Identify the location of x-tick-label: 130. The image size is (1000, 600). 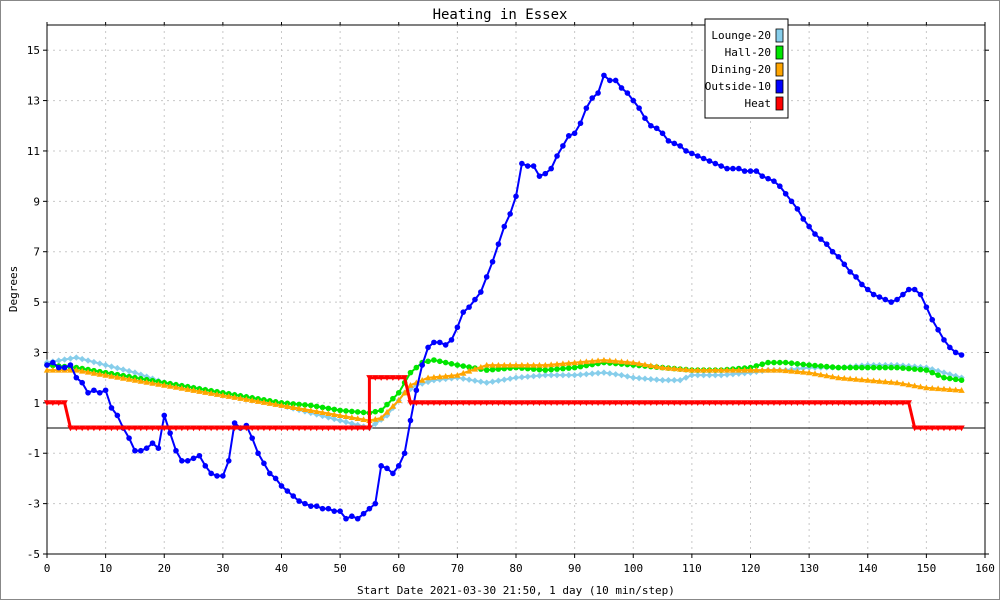
(809, 568).